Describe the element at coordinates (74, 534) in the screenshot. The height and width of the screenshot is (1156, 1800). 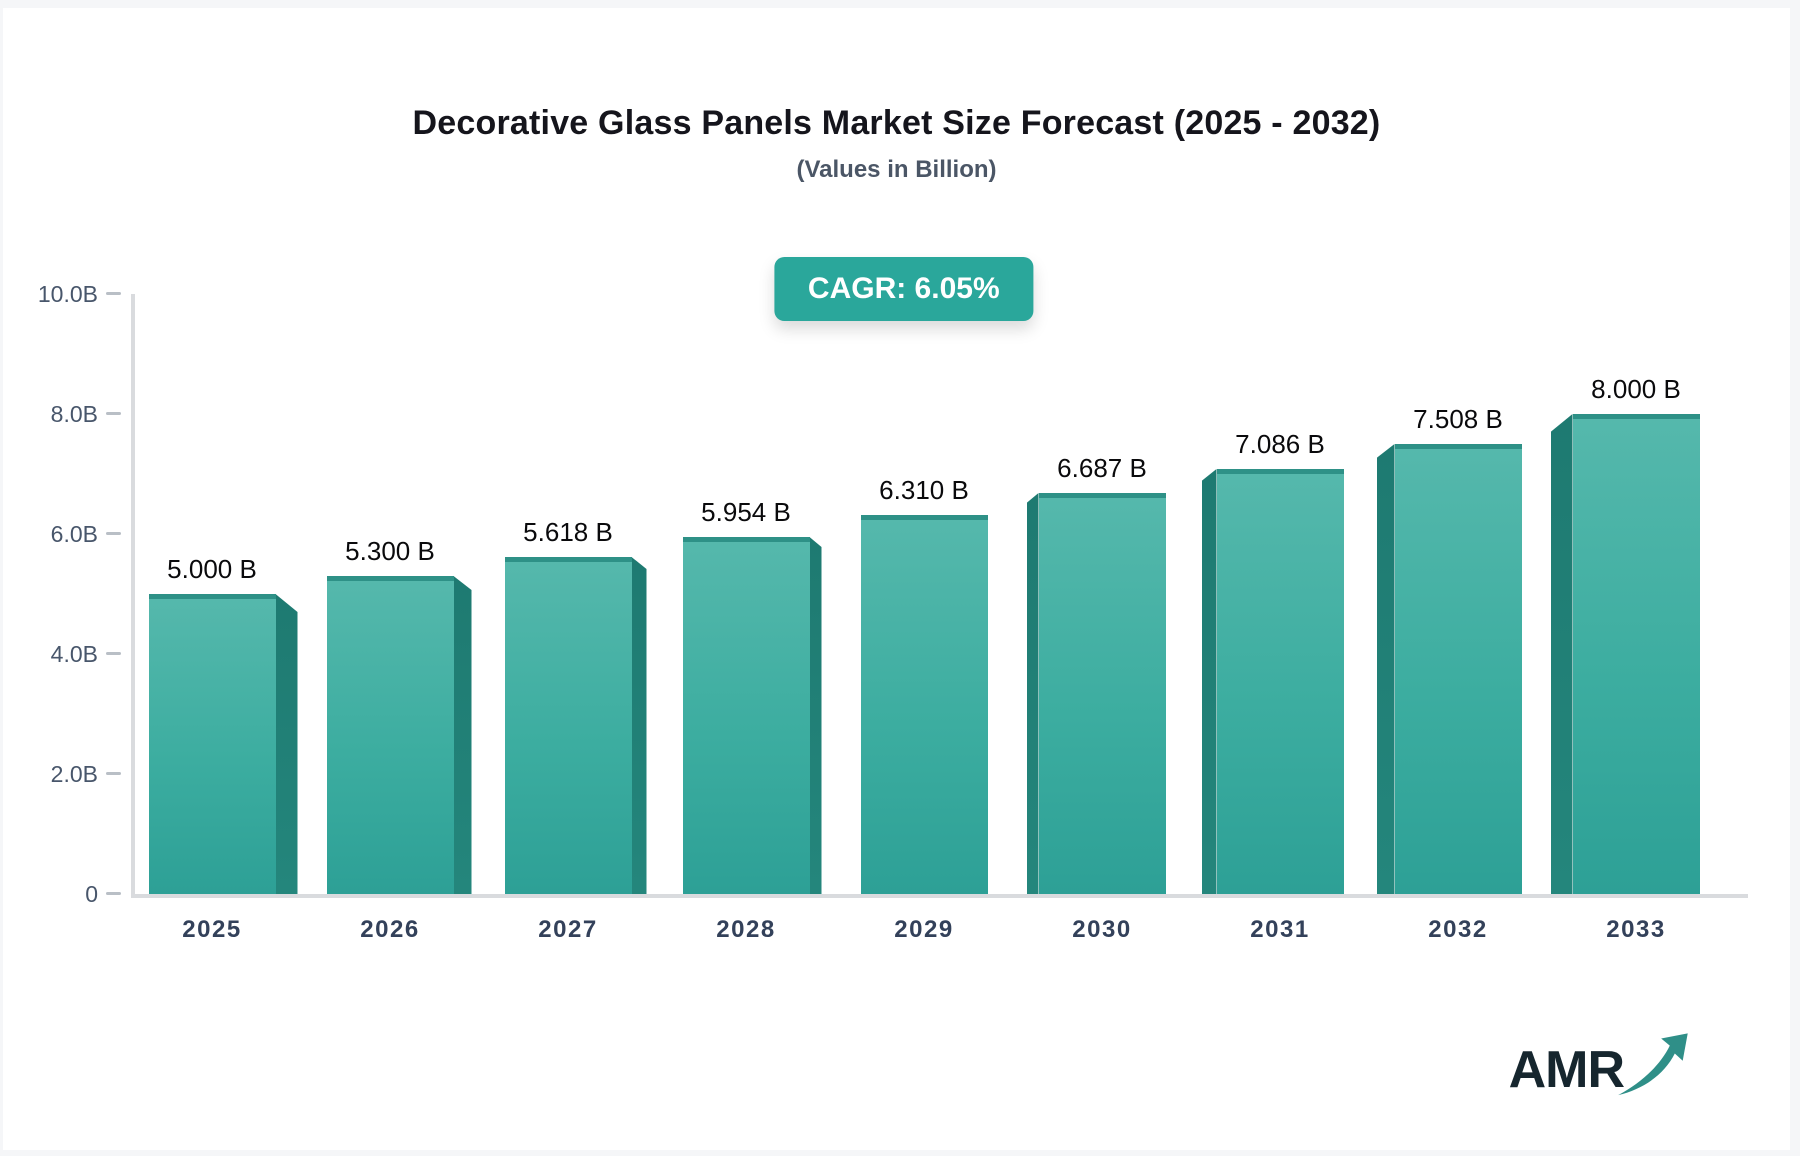
I see `y-axis-tick-label: 6.0B` at that location.